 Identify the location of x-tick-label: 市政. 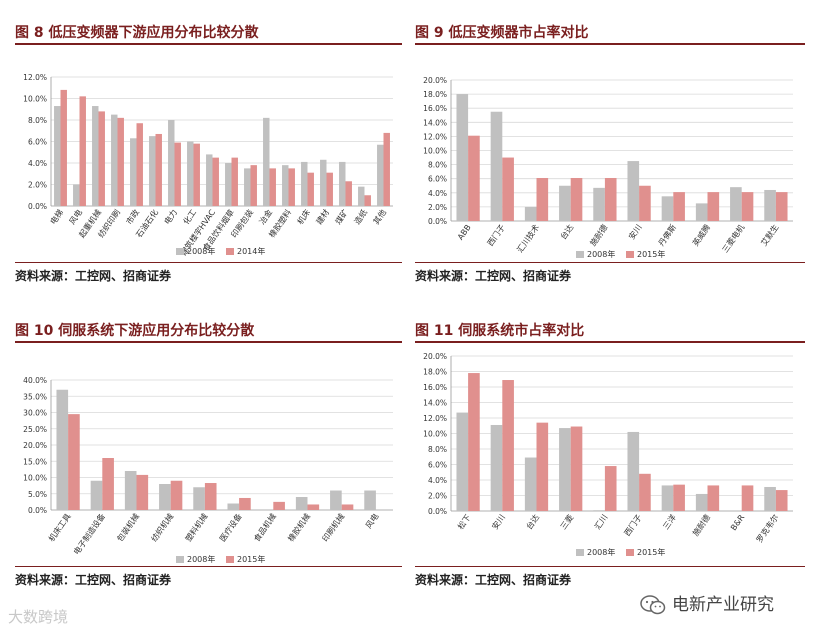
(132, 216).